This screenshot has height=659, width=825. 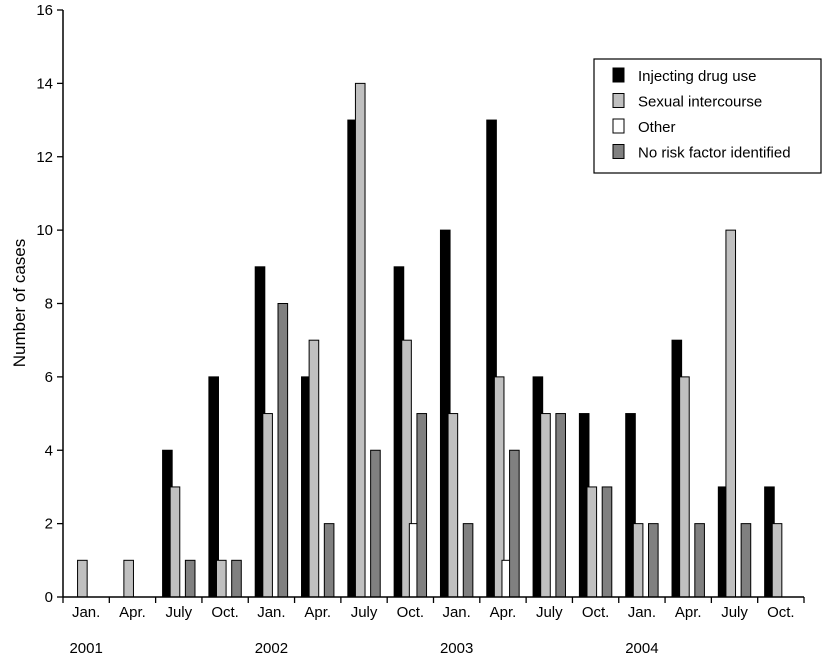 What do you see at coordinates (456, 648) in the screenshot?
I see `year-label: 2003` at bounding box center [456, 648].